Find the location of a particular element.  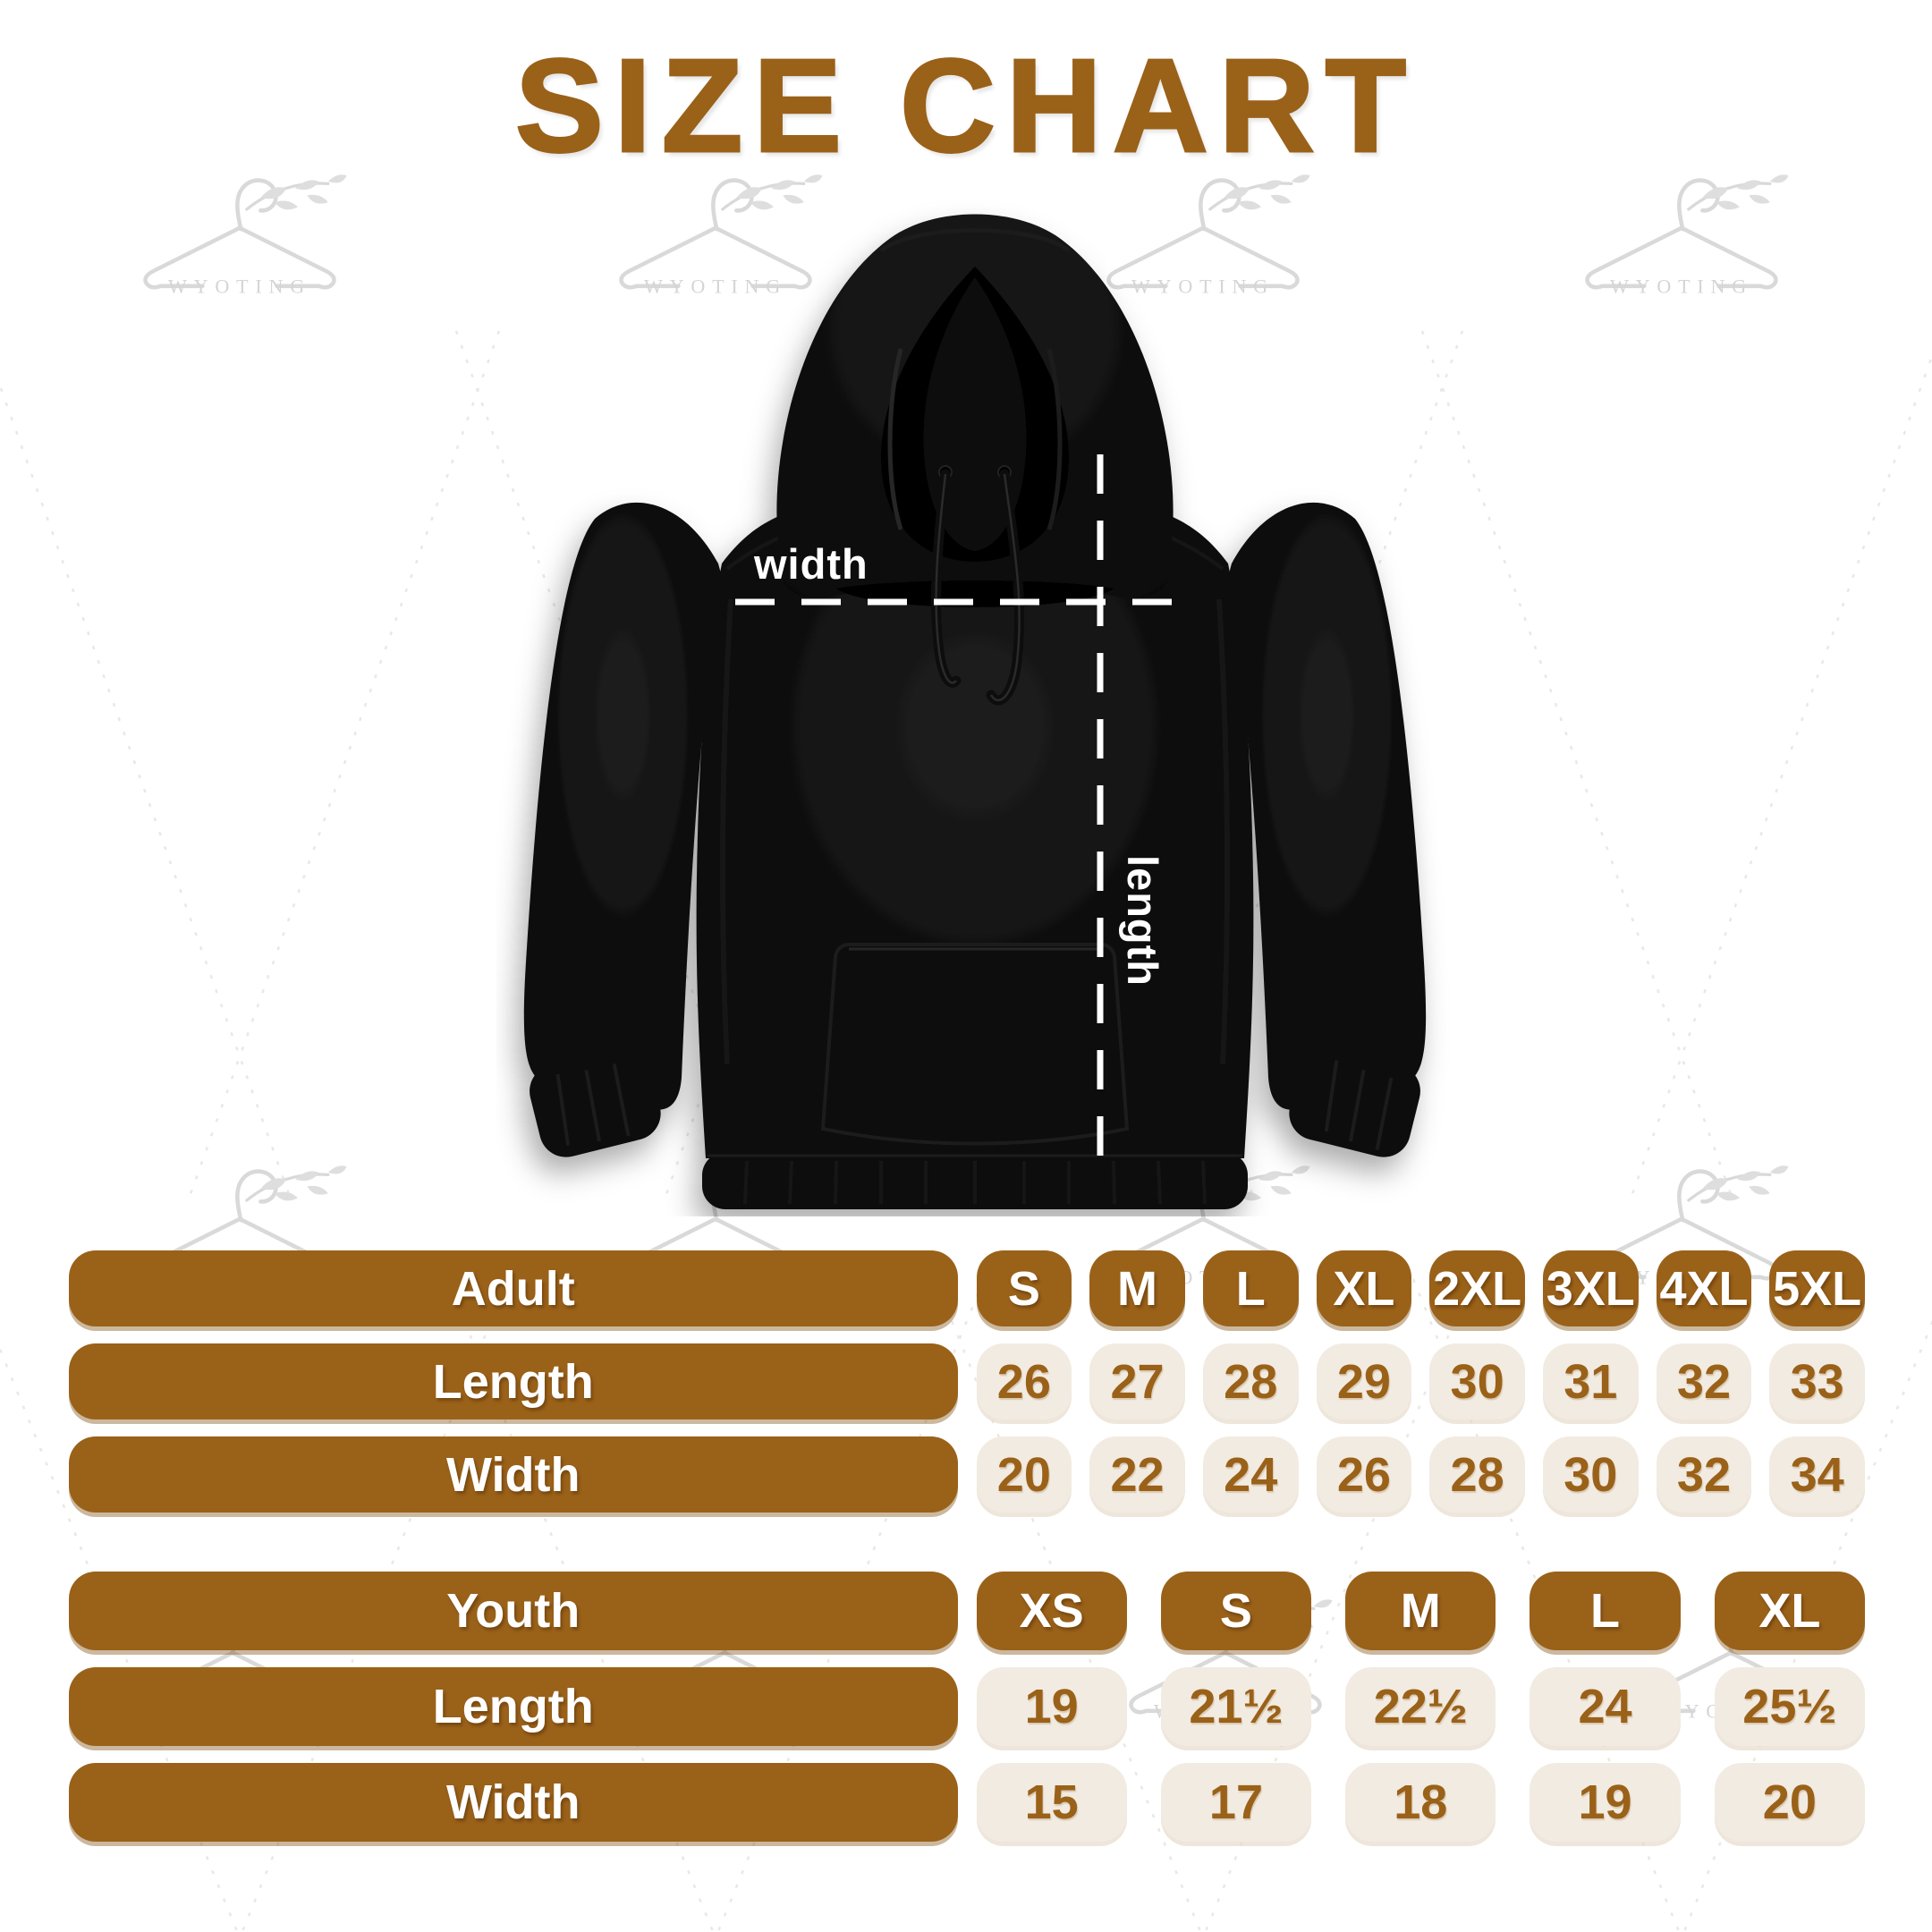

adult-size-col: XL is located at coordinates (1364, 1288).